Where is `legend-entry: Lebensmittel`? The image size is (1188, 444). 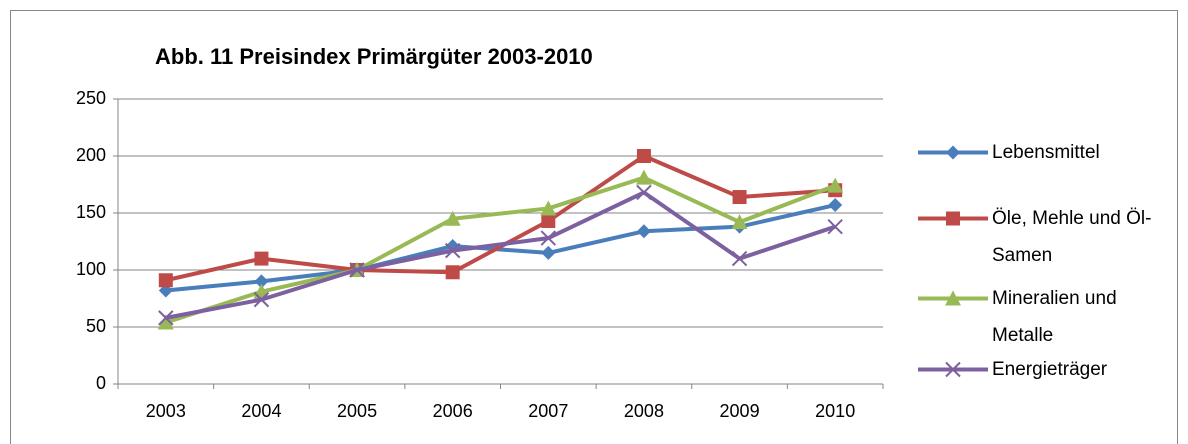
legend-entry: Lebensmittel is located at coordinates (1043, 152).